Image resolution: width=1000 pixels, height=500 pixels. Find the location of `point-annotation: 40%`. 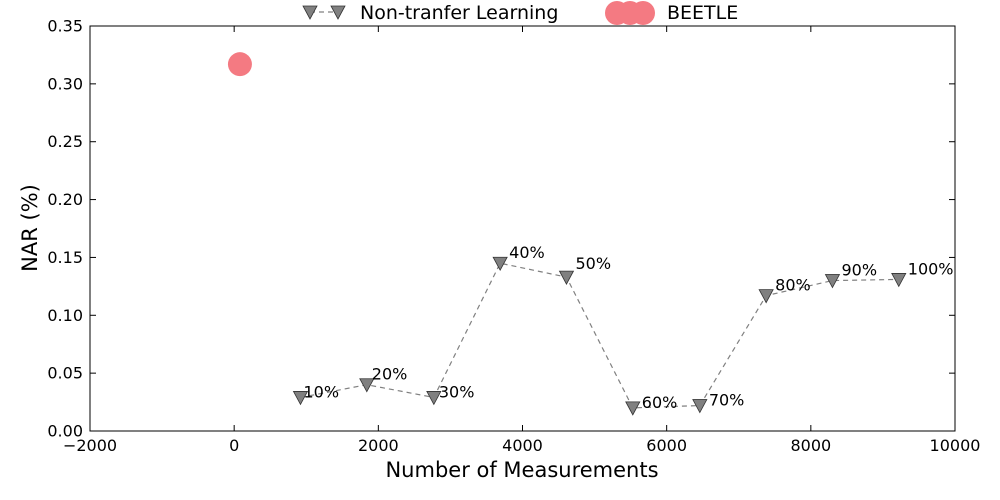

point-annotation: 40% is located at coordinates (527, 252).